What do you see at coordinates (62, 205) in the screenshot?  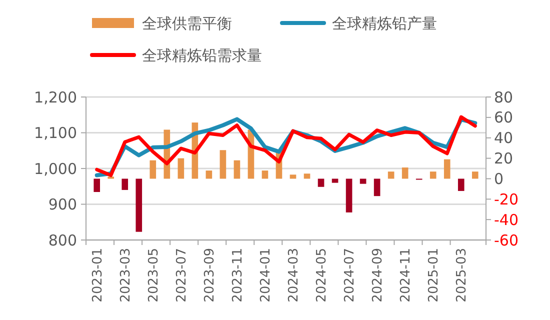 I see `y-tick-label: 900` at bounding box center [62, 205].